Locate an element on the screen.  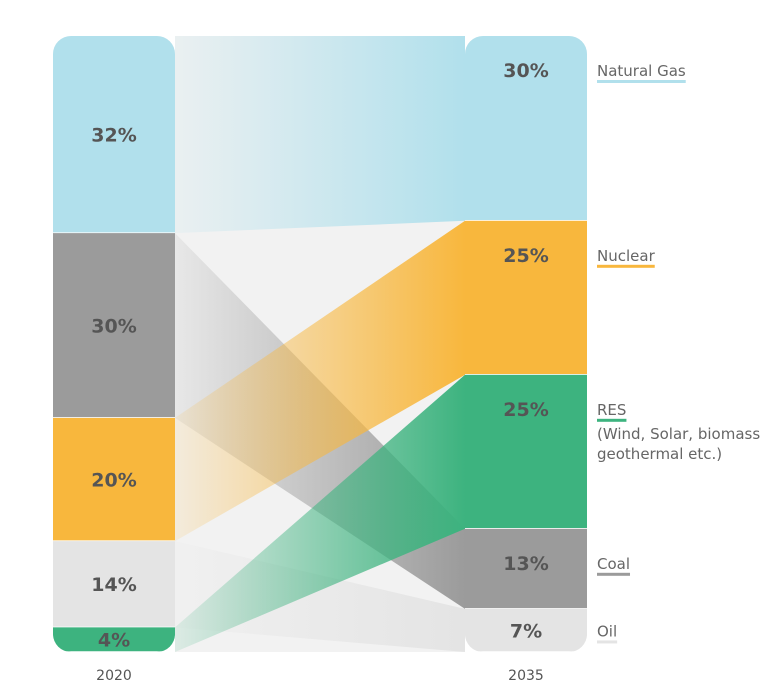
data-label-nuclear-2035: 25% is located at coordinates (525, 256).